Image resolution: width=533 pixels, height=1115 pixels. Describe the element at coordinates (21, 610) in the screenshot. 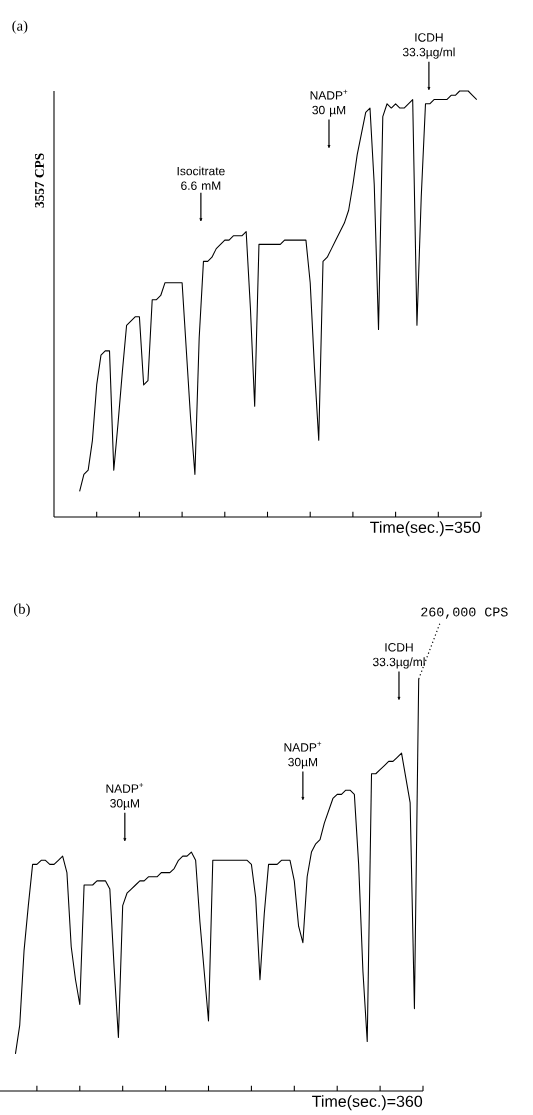

I see `chart-title: (b)` at that location.